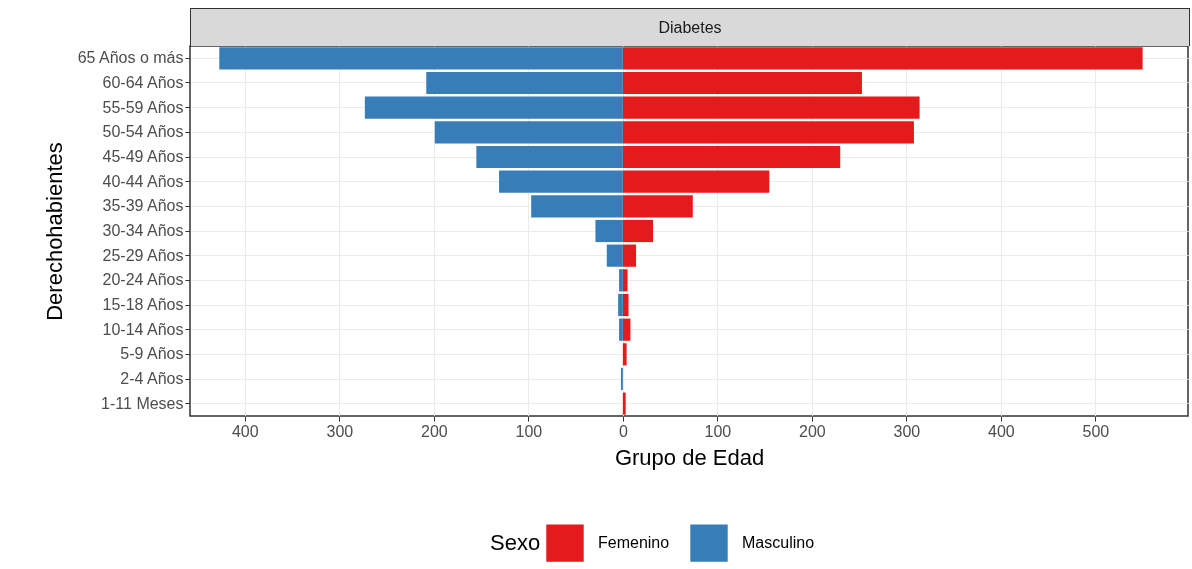  What do you see at coordinates (143, 255) in the screenshot?
I see `y-tick-label: 25-29 Años` at bounding box center [143, 255].